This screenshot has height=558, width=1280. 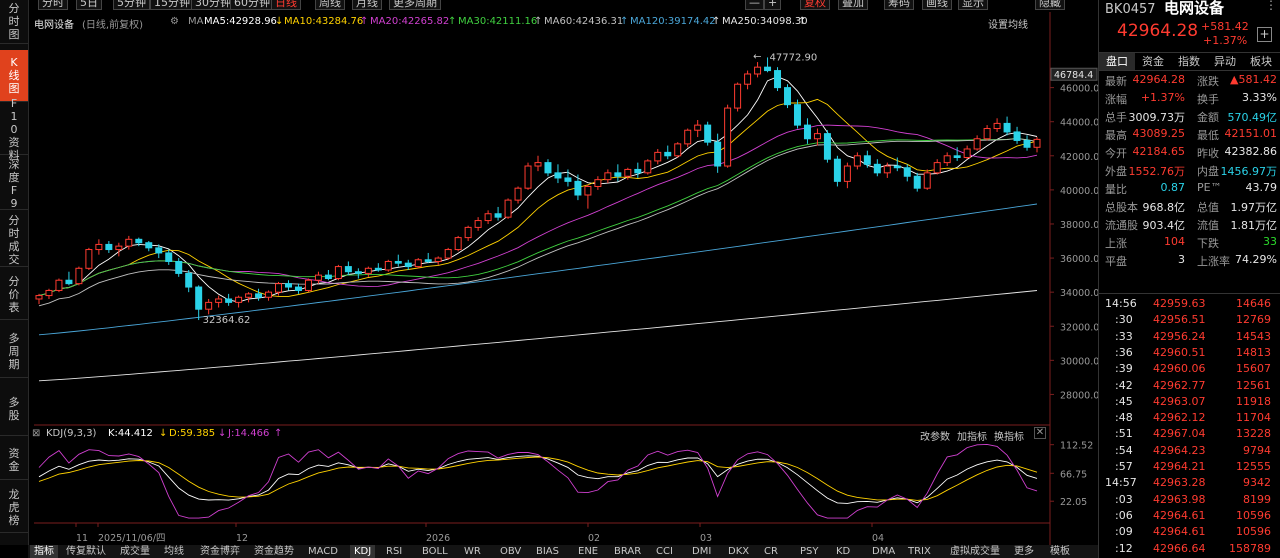 What do you see at coordinates (771, 551) in the screenshot?
I see `indicator-tab-18: CR` at bounding box center [771, 551].